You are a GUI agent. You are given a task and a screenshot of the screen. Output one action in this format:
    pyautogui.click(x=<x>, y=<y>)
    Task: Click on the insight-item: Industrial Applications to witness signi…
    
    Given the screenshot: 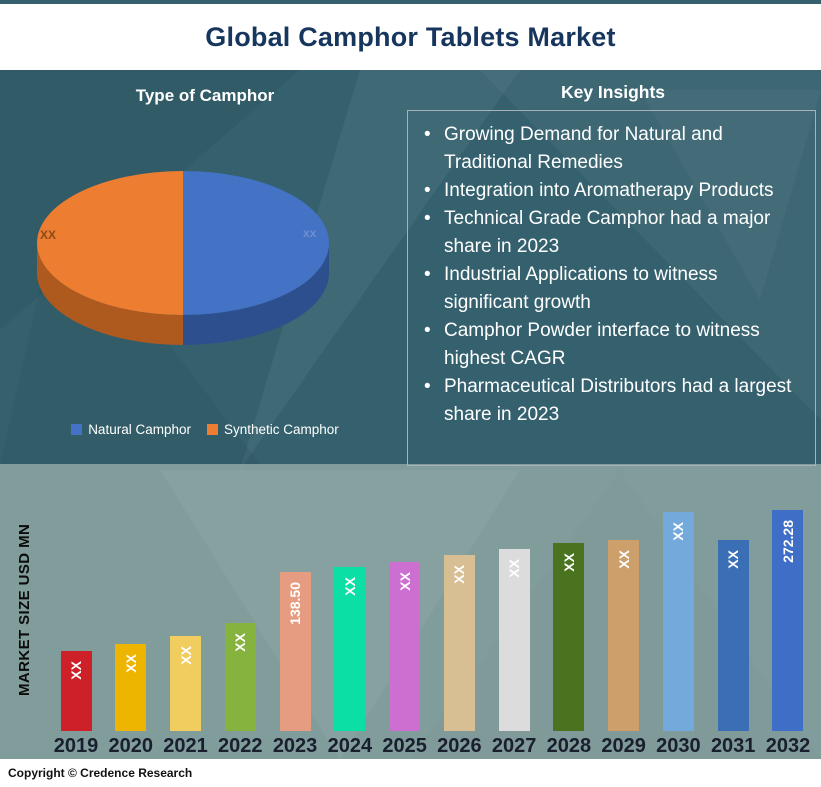 What is the action you would take?
    pyautogui.click(x=613, y=289)
    